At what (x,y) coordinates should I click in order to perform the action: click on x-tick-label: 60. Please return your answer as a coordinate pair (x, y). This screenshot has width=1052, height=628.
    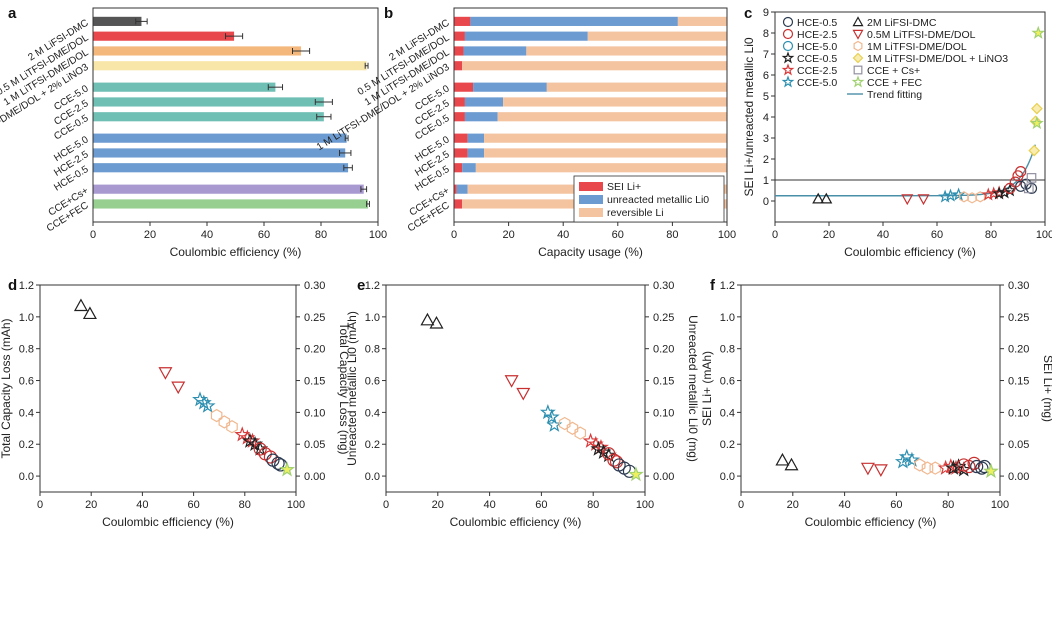
    Looking at the image, I should click on (618, 235).